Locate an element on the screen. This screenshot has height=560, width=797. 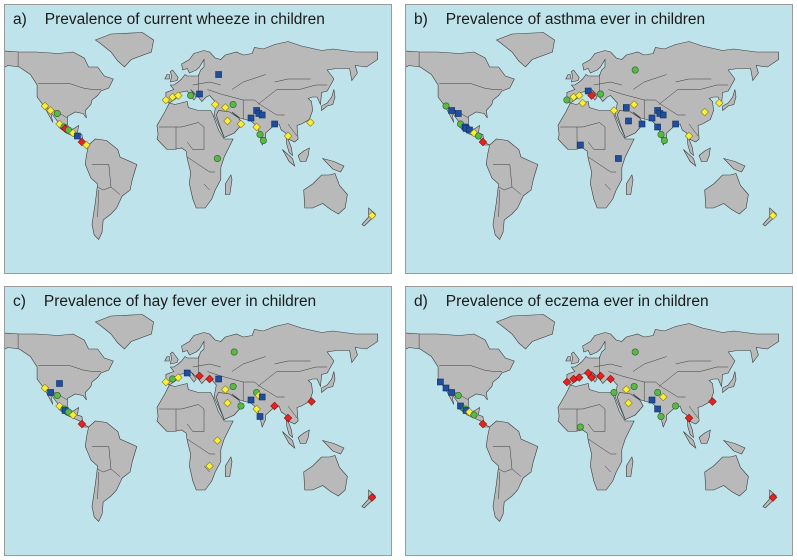
panel-label: a) is located at coordinates (20, 19).